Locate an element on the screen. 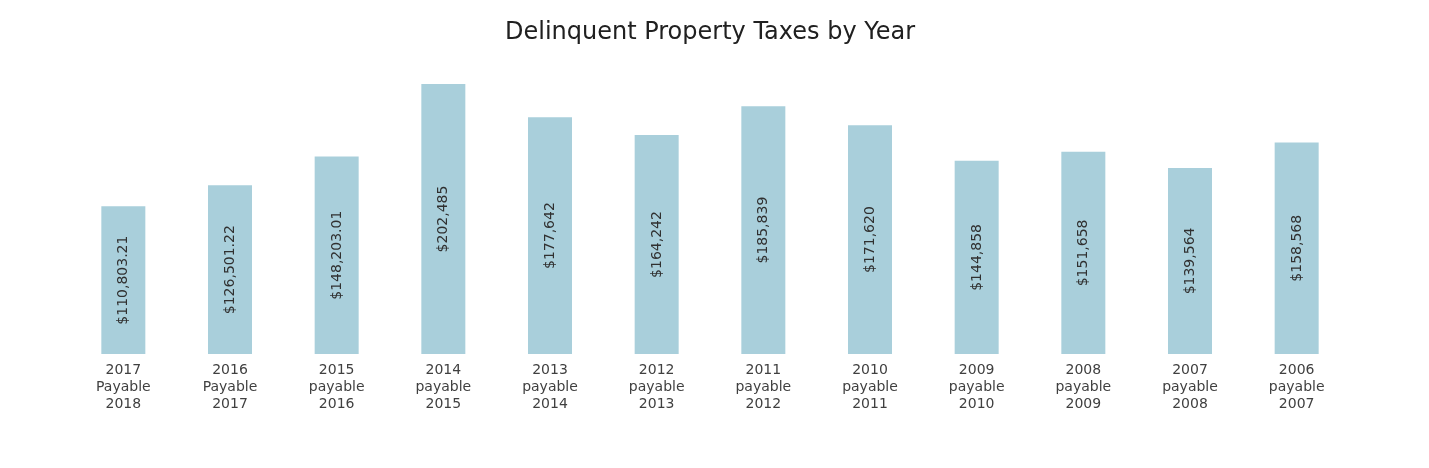 The height and width of the screenshot is (468, 1429). x-tick-label: 2015 payable 2016 is located at coordinates (336, 385).